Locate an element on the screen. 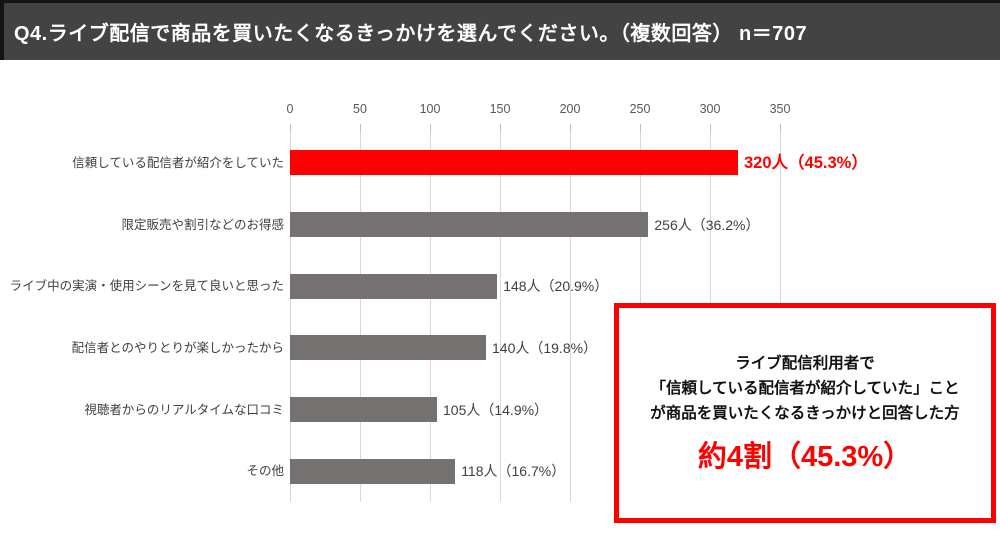 The image size is (1000, 533). axis-tick-label: 250 is located at coordinates (640, 109).